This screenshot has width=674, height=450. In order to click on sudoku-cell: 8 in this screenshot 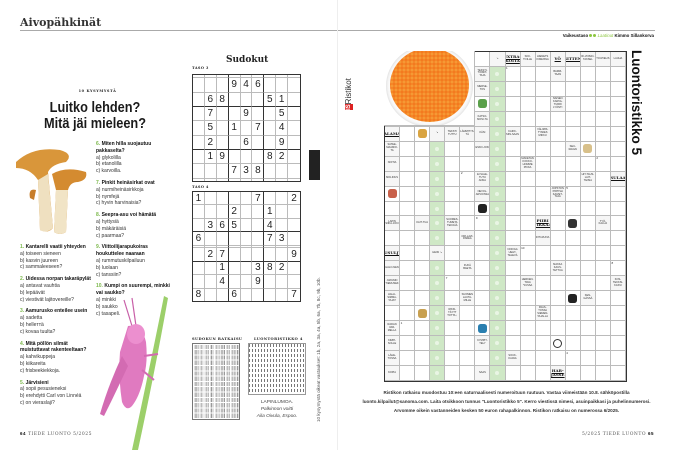, I will do `click(222, 99)`.